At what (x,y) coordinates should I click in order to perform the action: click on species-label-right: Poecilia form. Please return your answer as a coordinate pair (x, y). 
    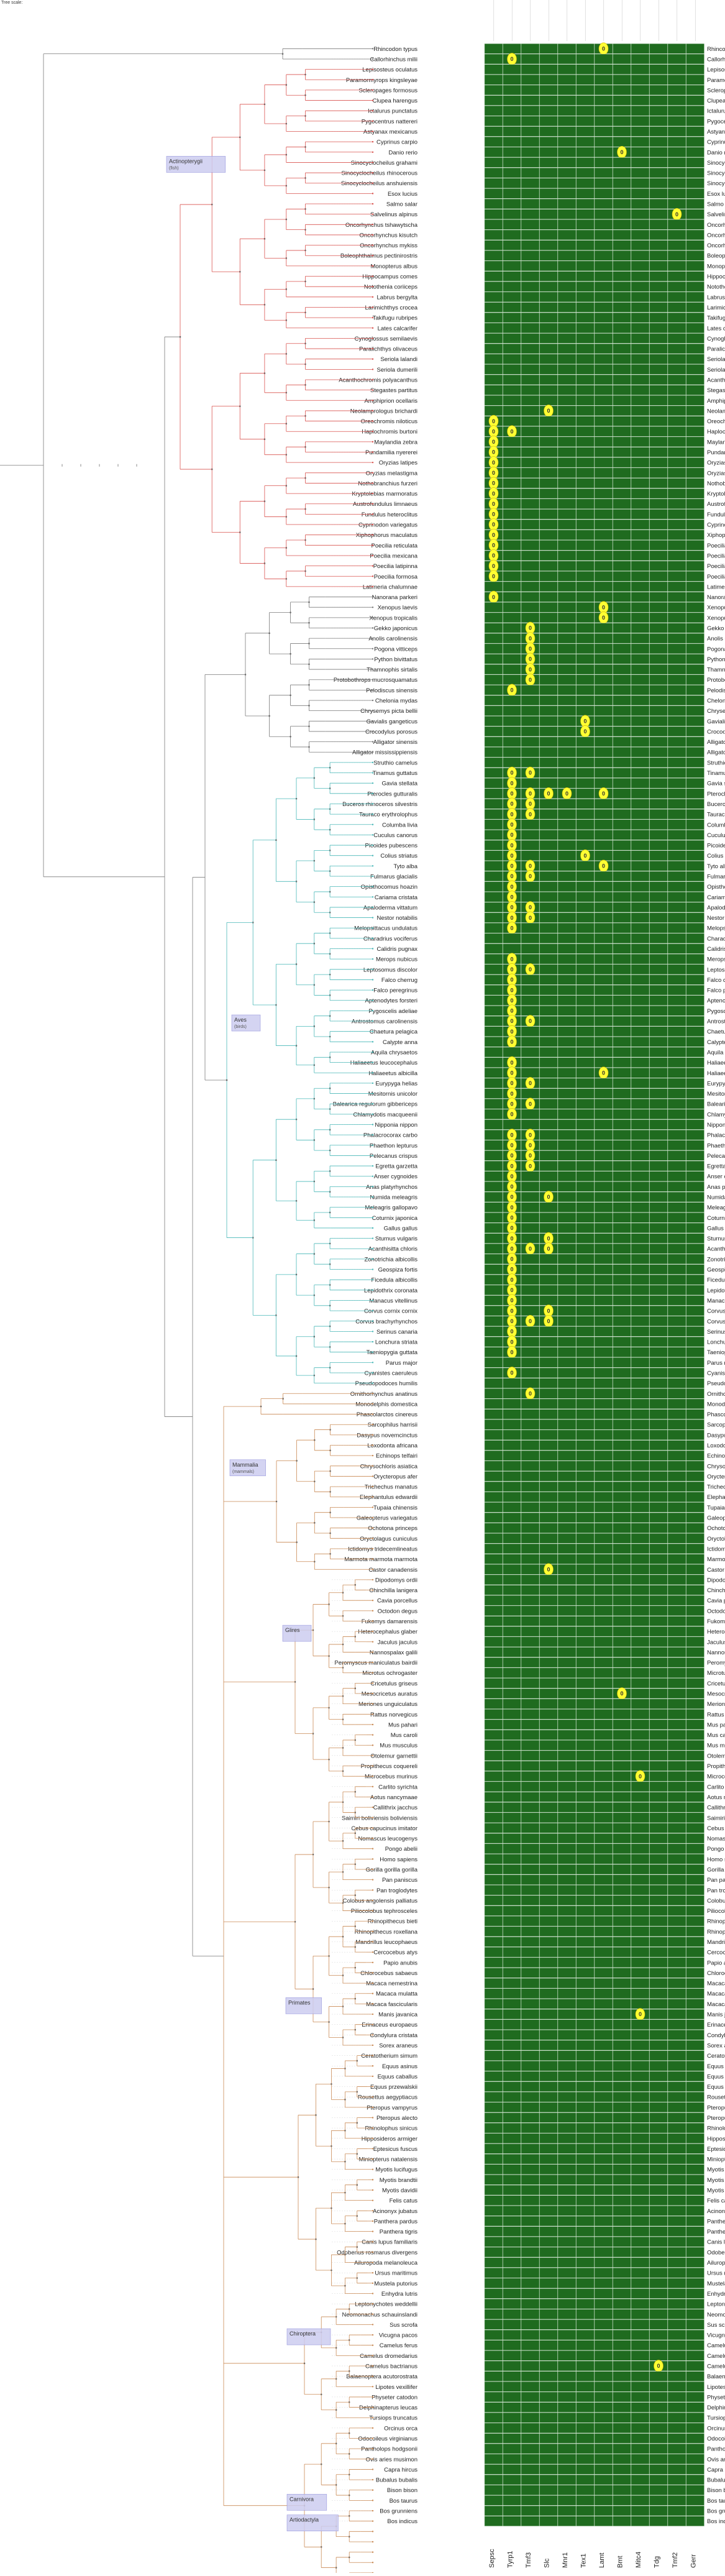
    Looking at the image, I should click on (716, 577).